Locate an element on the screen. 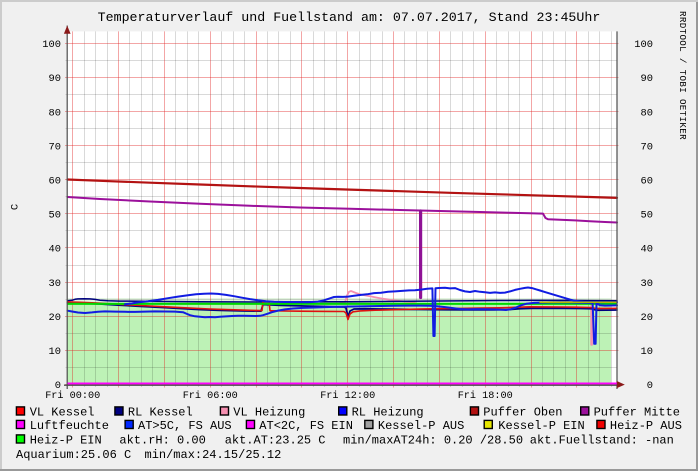 The height and width of the screenshot is (476, 698). svg-text: VL Heizung is located at coordinates (269, 412).